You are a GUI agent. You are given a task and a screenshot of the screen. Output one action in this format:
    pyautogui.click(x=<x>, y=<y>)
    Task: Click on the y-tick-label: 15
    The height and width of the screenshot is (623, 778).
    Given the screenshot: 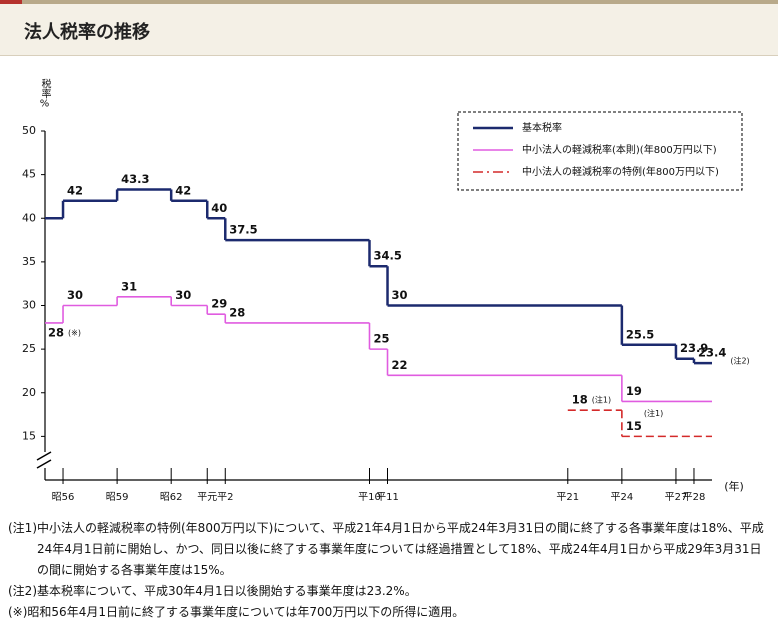 What is the action you would take?
    pyautogui.click(x=29, y=435)
    